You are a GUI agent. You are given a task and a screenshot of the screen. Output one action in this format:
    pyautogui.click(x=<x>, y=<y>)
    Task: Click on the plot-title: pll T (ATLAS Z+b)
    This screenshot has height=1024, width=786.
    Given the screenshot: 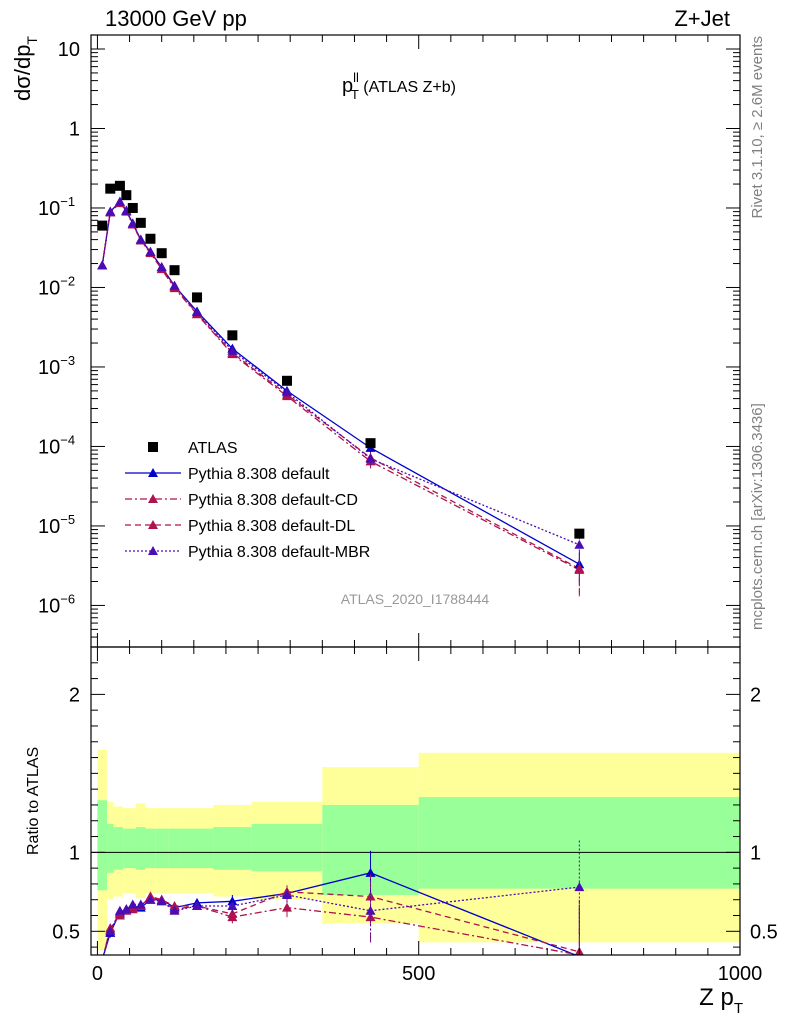 What is the action you would take?
    pyautogui.click(x=399, y=86)
    